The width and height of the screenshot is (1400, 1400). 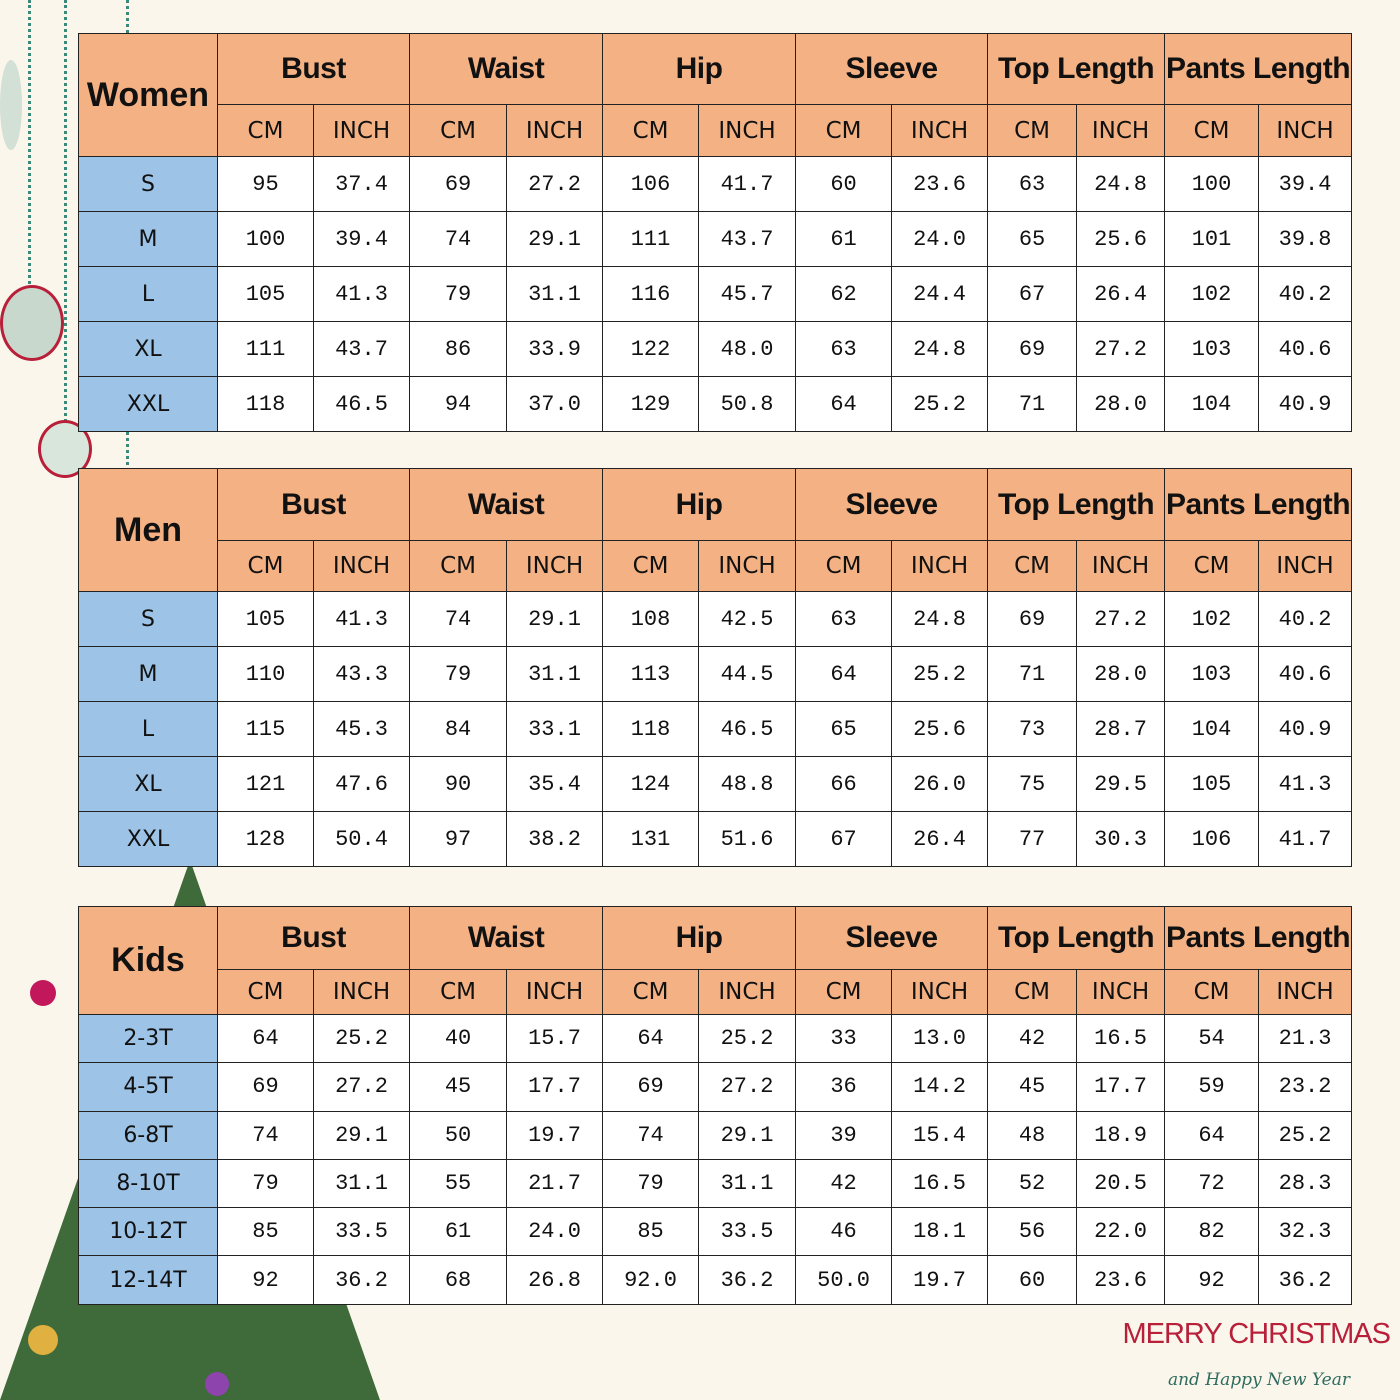 What do you see at coordinates (715, 1135) in the screenshot?
I see `table-row: 6-8T 74 29.1 50 19.7 74 29.1 39 15.4 48 18.9 64 25.2` at bounding box center [715, 1135].